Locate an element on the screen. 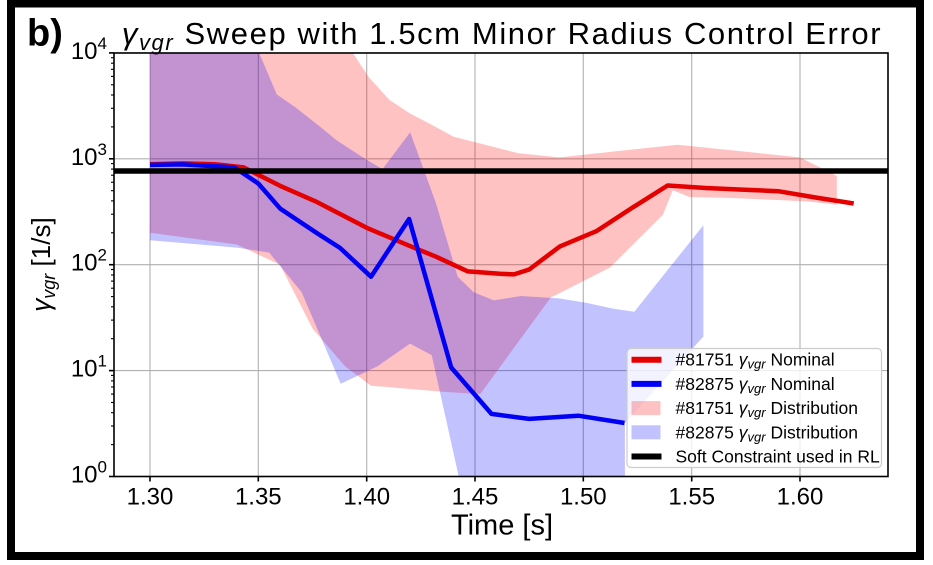 This screenshot has width=933, height=565. svg-text: b) is located at coordinates (45, 34).